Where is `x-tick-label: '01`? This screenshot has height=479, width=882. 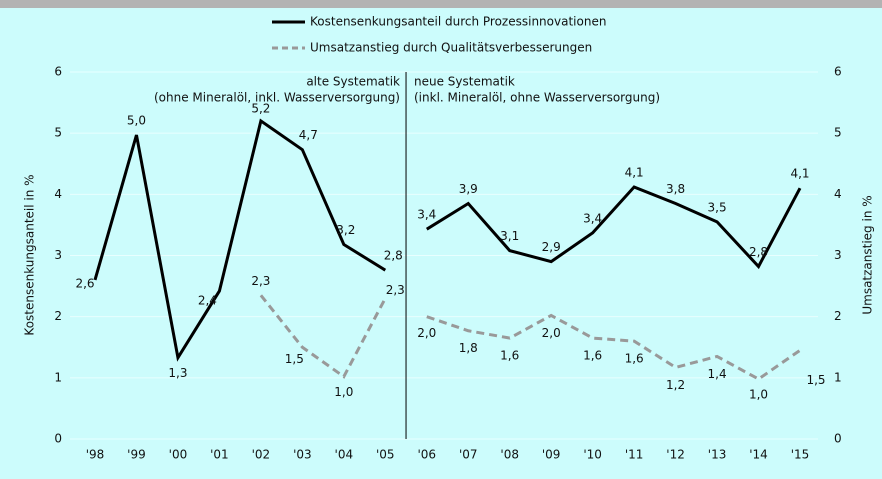 x-tick-label: '01 is located at coordinates (219, 455).